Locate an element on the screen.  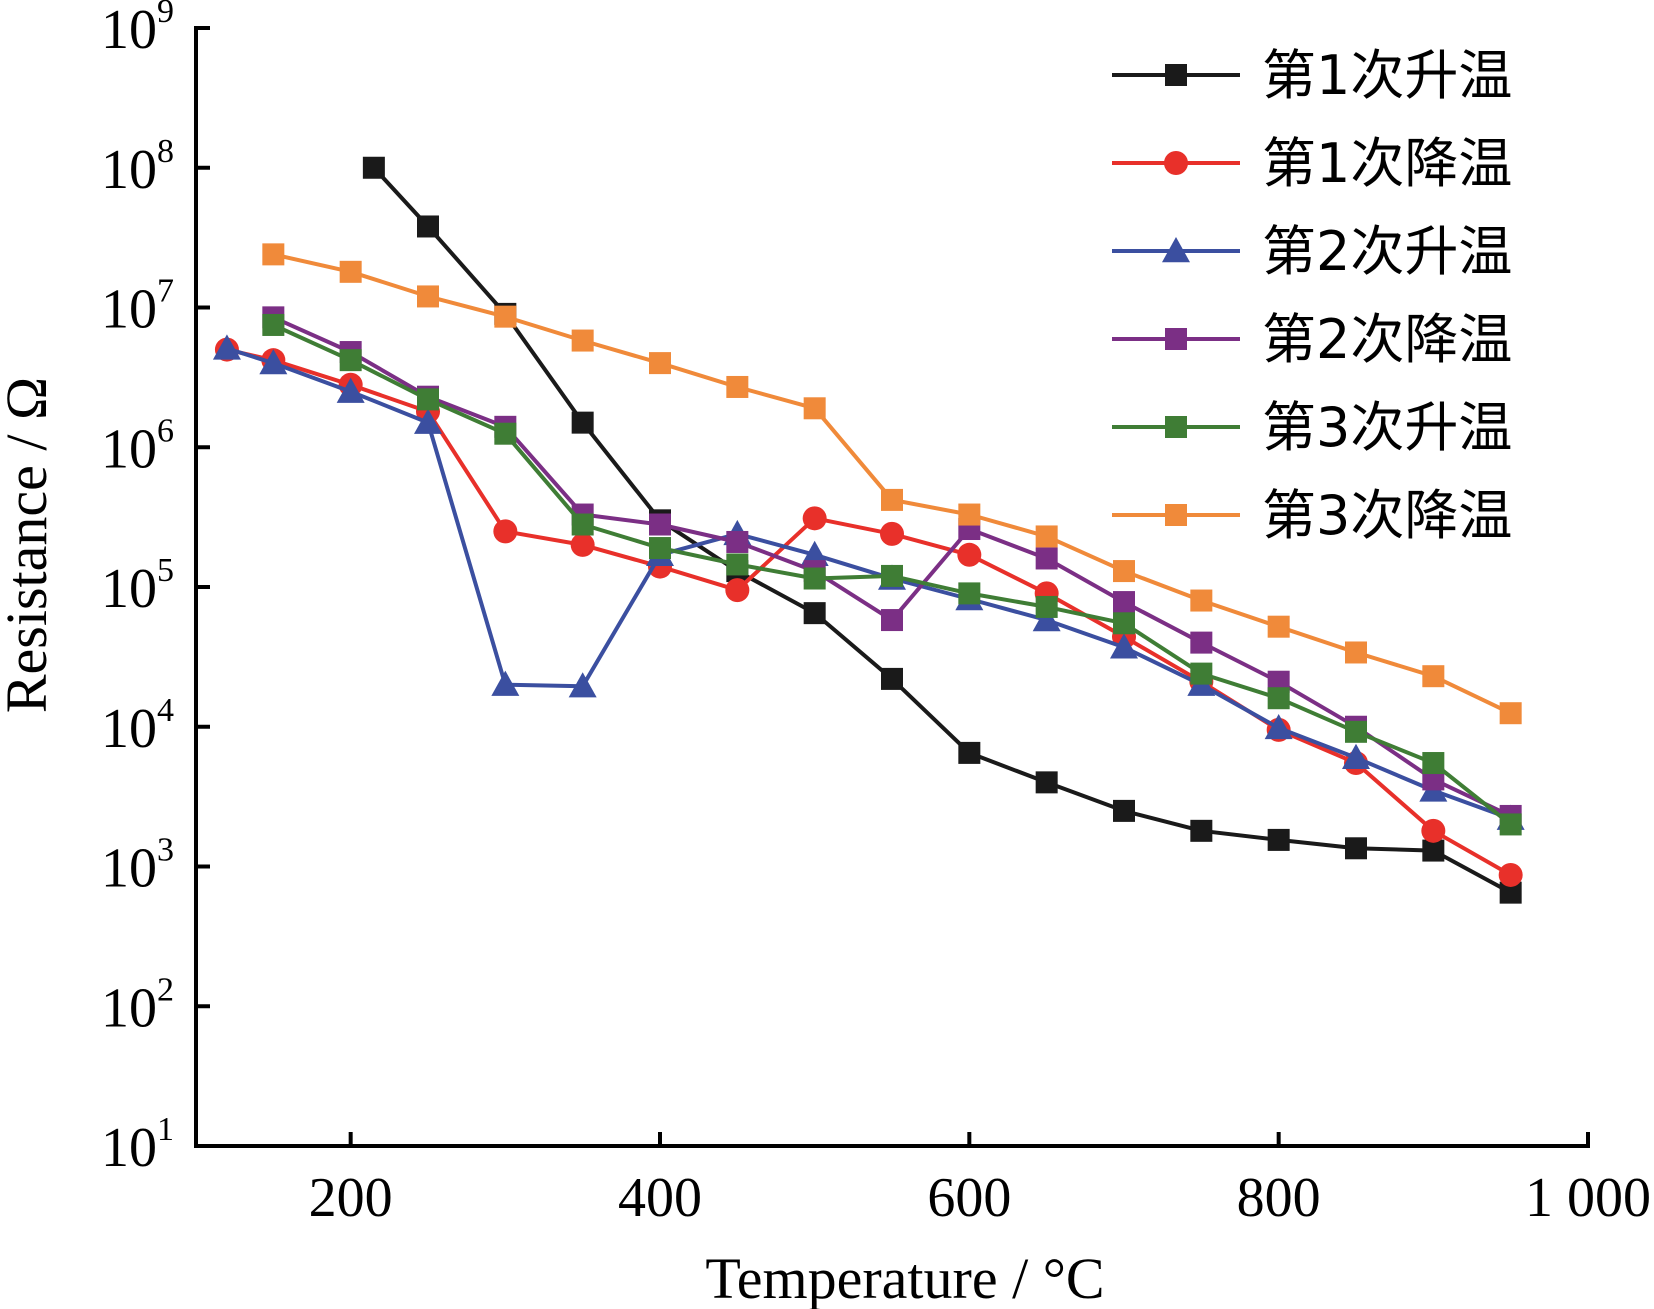
legend-item-1: 第1次升温 is located at coordinates (1312, 75).